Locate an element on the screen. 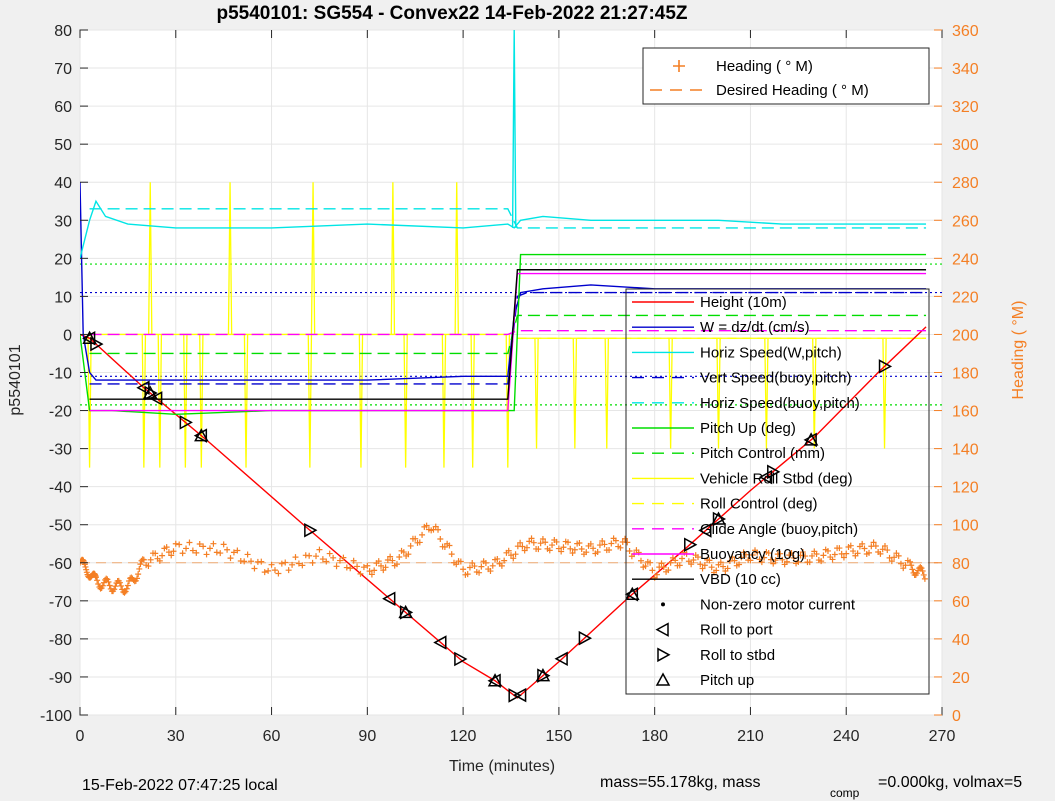  y-right-tick-label: 60 is located at coordinates (961, 602).